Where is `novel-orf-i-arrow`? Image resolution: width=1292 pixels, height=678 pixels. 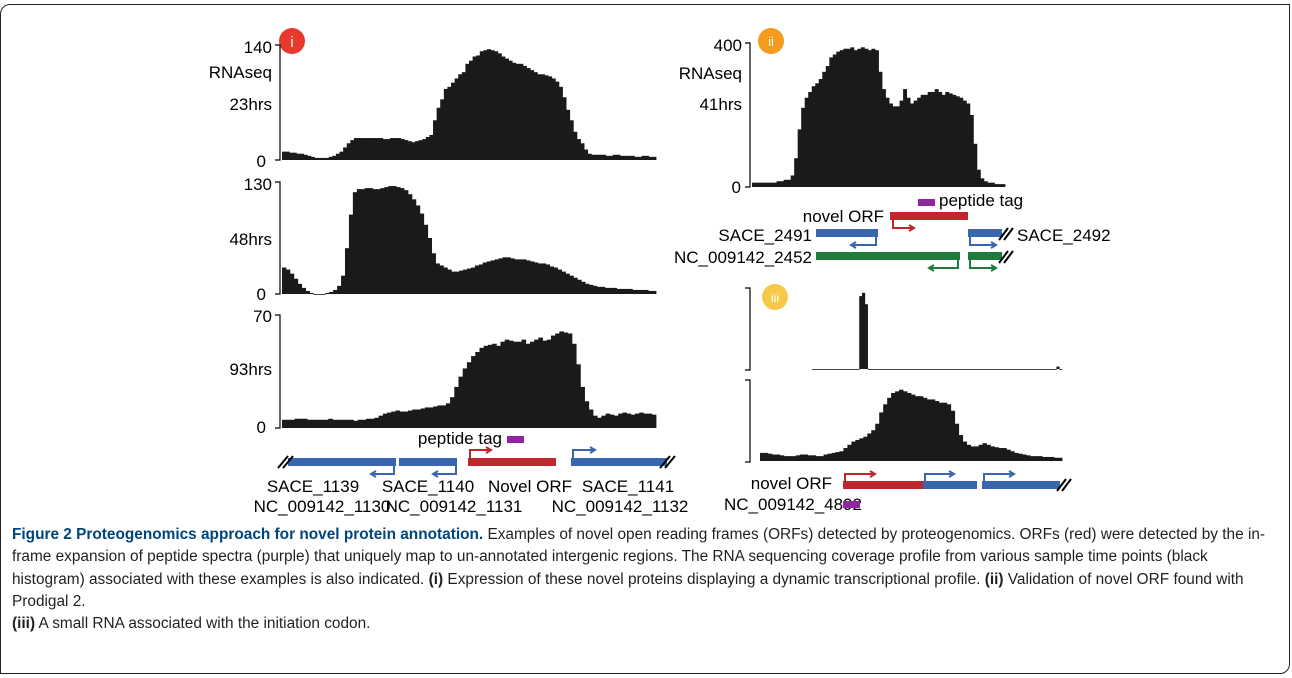
novel-orf-i-arrow is located at coordinates (481, 452).